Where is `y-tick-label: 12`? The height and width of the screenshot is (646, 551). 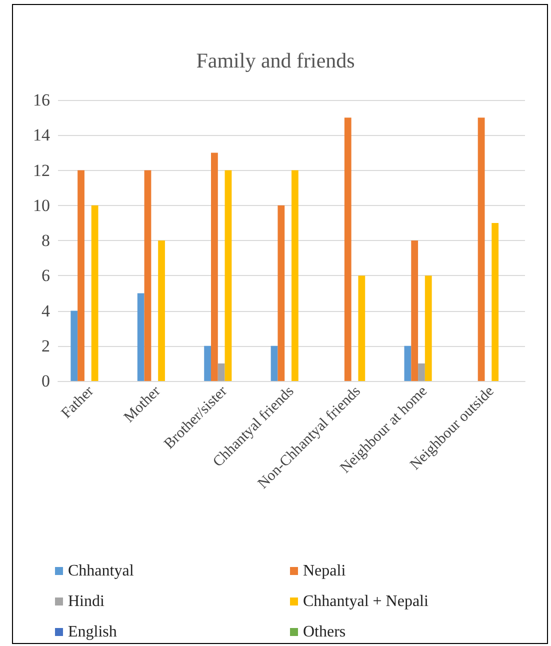 y-tick-label: 12 is located at coordinates (41, 170).